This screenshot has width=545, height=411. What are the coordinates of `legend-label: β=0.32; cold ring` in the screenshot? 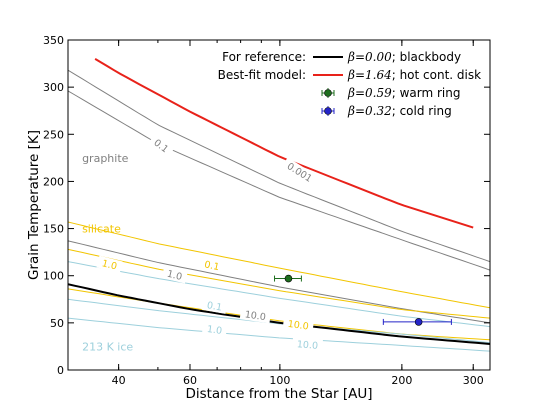 It's located at (399, 111).